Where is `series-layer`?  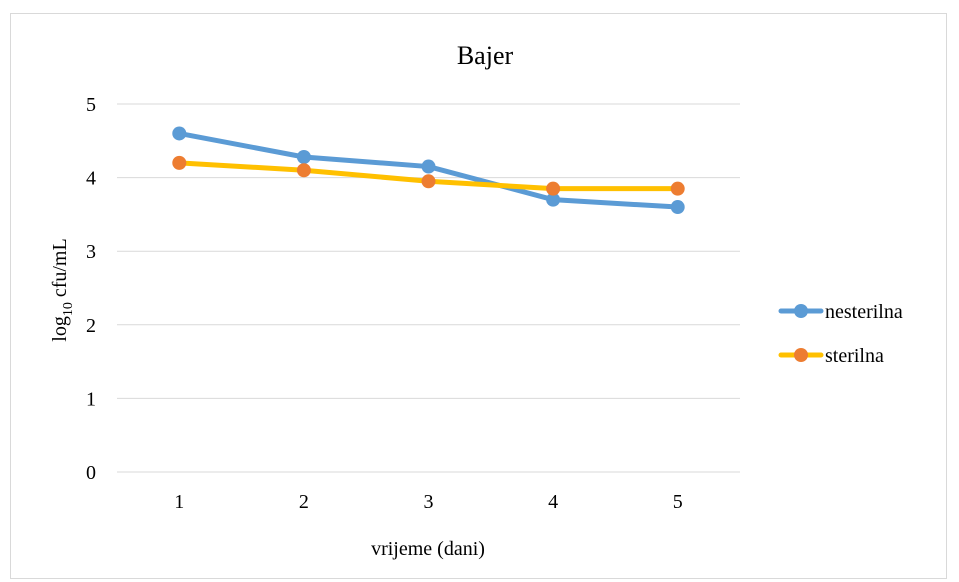 series-layer is located at coordinates (428, 170).